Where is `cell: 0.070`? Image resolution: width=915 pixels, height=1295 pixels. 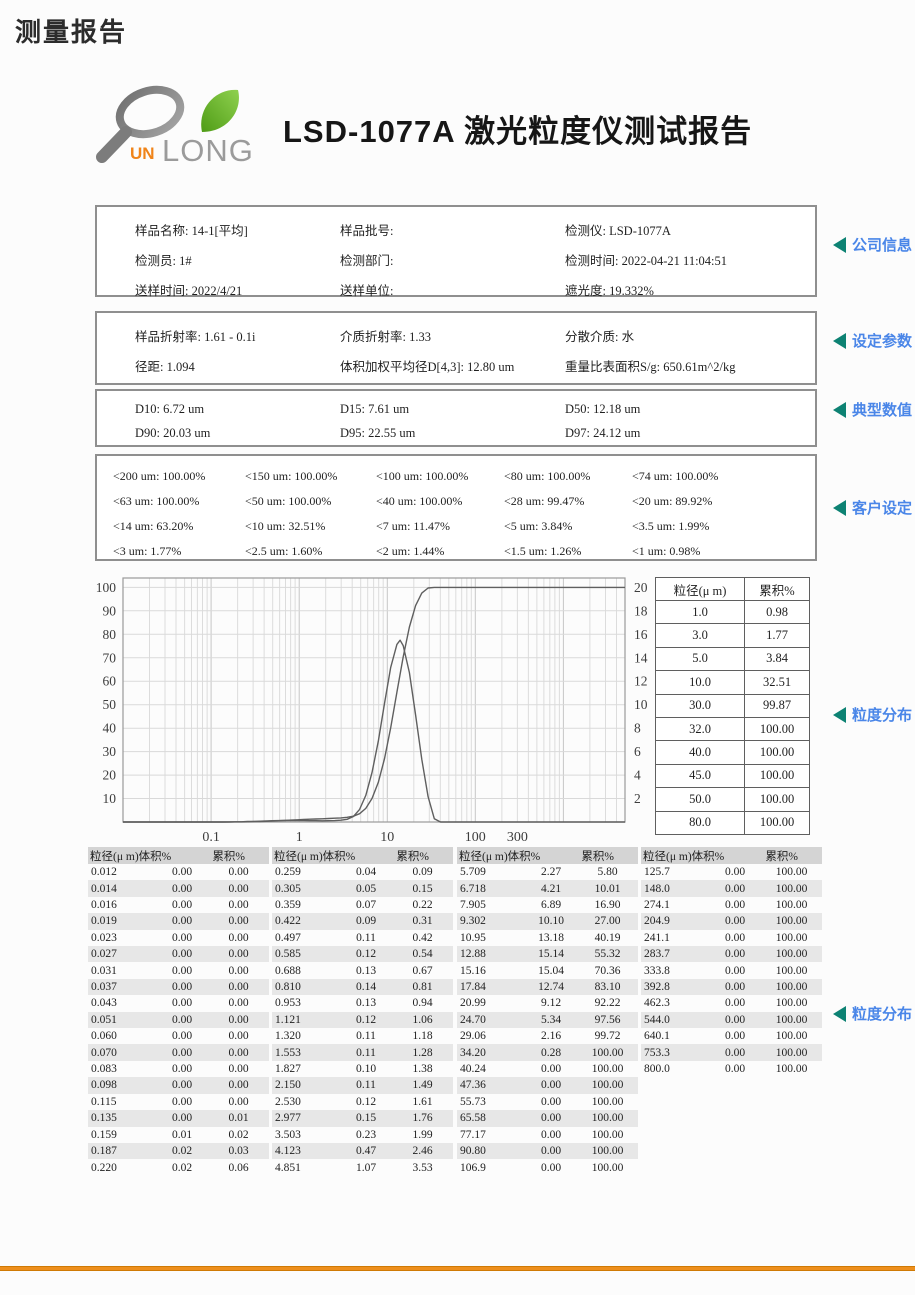 cell: 0.070 is located at coordinates (104, 1052).